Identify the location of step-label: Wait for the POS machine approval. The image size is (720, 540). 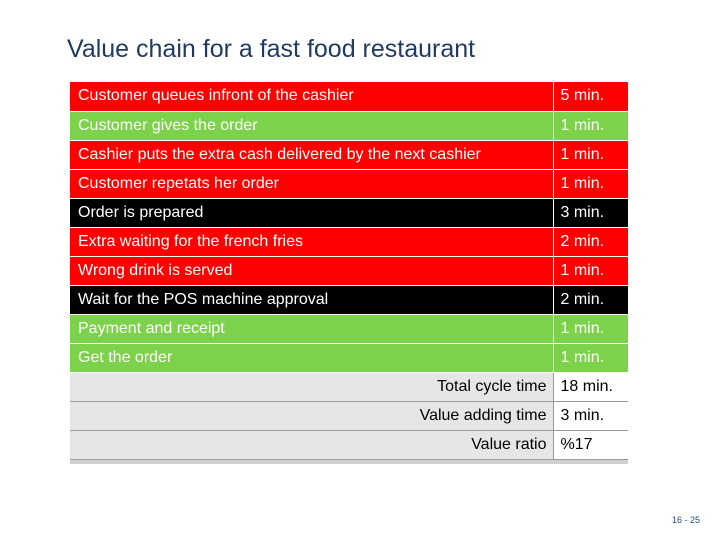
(312, 300).